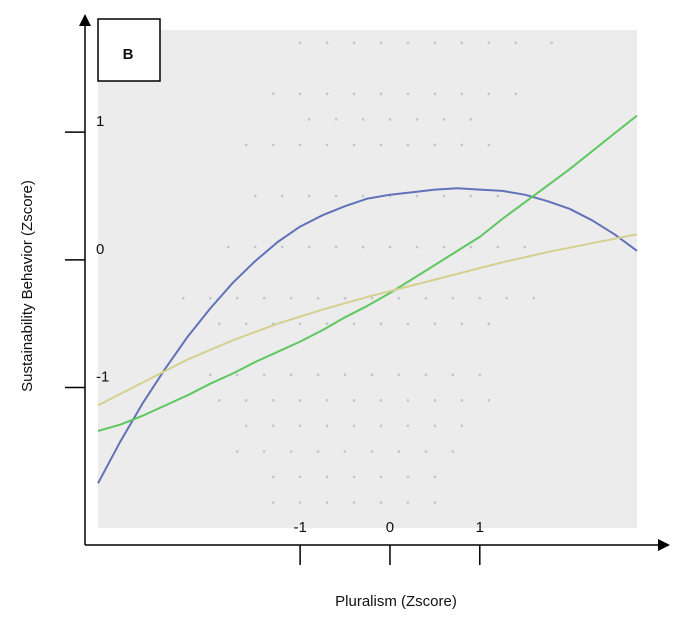 The image size is (692, 623). Describe the element at coordinates (102, 377) in the screenshot. I see `y-tick-label: -1` at that location.